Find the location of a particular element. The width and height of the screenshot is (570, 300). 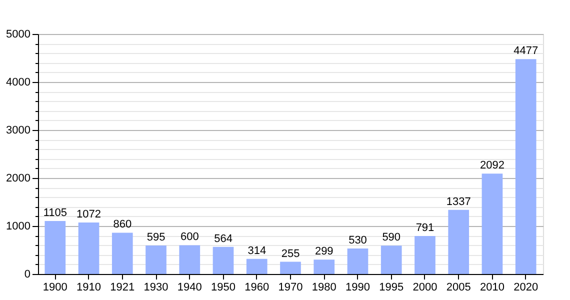

data-label: 590 is located at coordinates (391, 238).